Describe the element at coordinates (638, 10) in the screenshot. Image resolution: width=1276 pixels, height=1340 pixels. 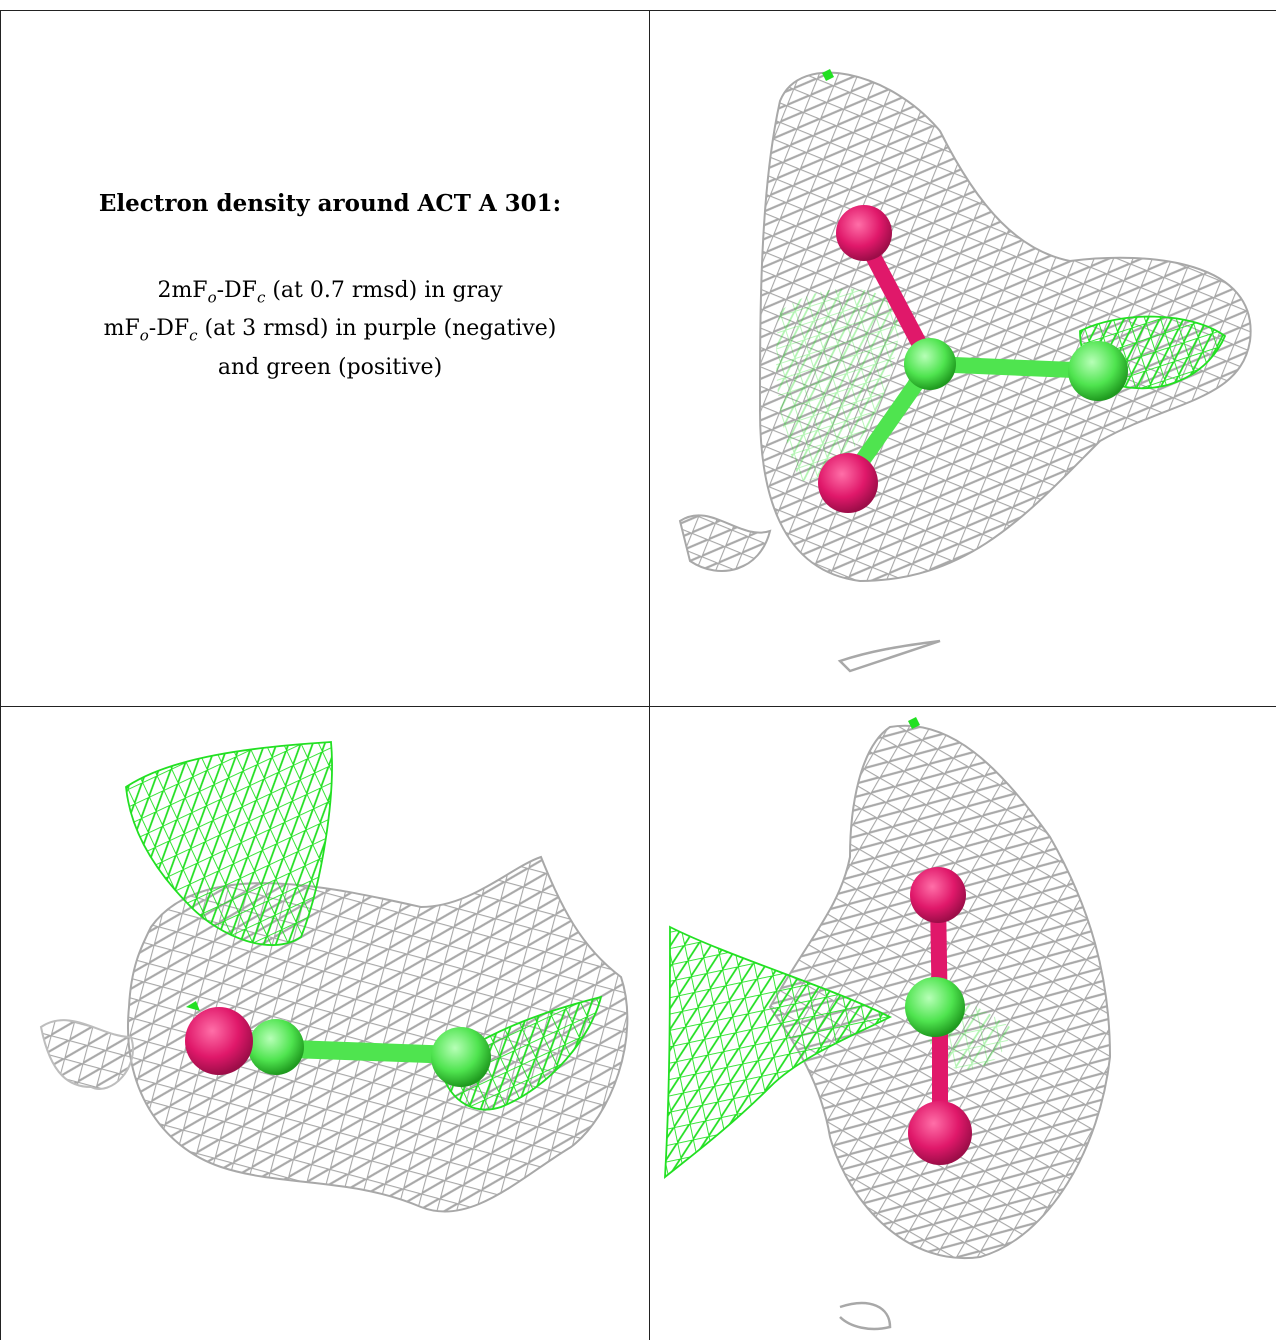
I see `border-top` at that location.